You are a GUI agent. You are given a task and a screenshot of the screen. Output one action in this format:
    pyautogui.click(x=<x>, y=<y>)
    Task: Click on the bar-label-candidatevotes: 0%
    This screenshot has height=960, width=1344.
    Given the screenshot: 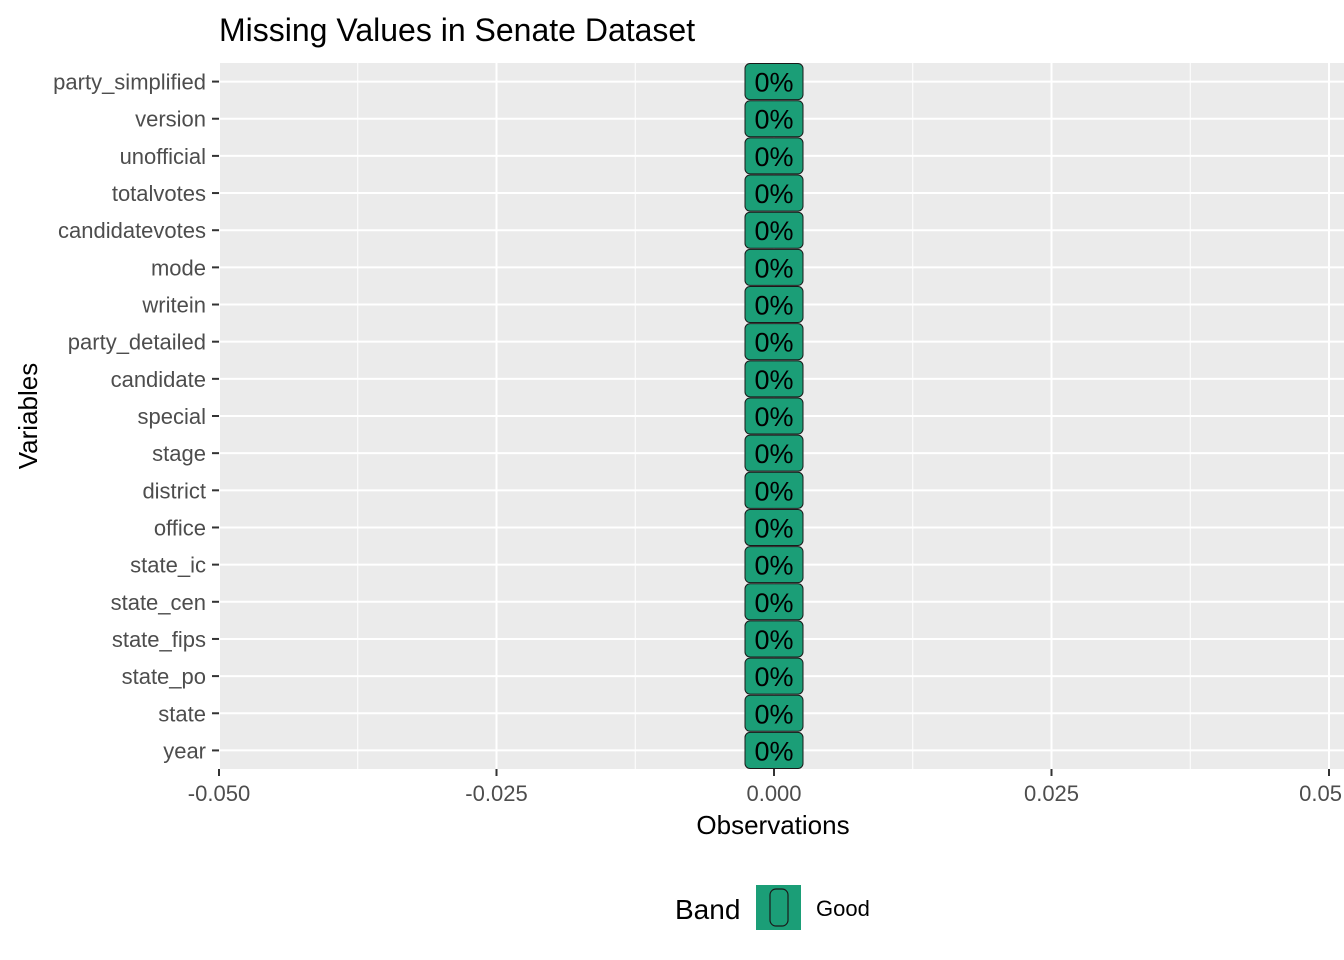 What is the action you would take?
    pyautogui.click(x=773, y=231)
    